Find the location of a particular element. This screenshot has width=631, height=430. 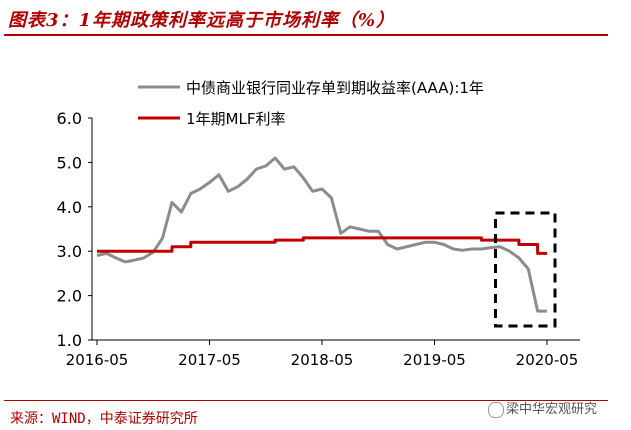

source-note: 来源：WIND，中泰证券研究所 is located at coordinates (104, 419).